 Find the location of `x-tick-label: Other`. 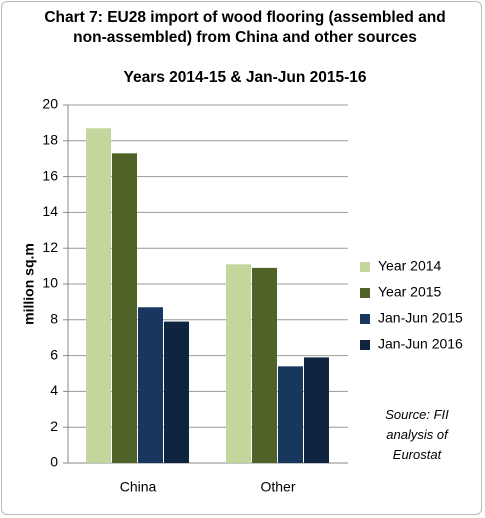

x-tick-label: Other is located at coordinates (277, 487).